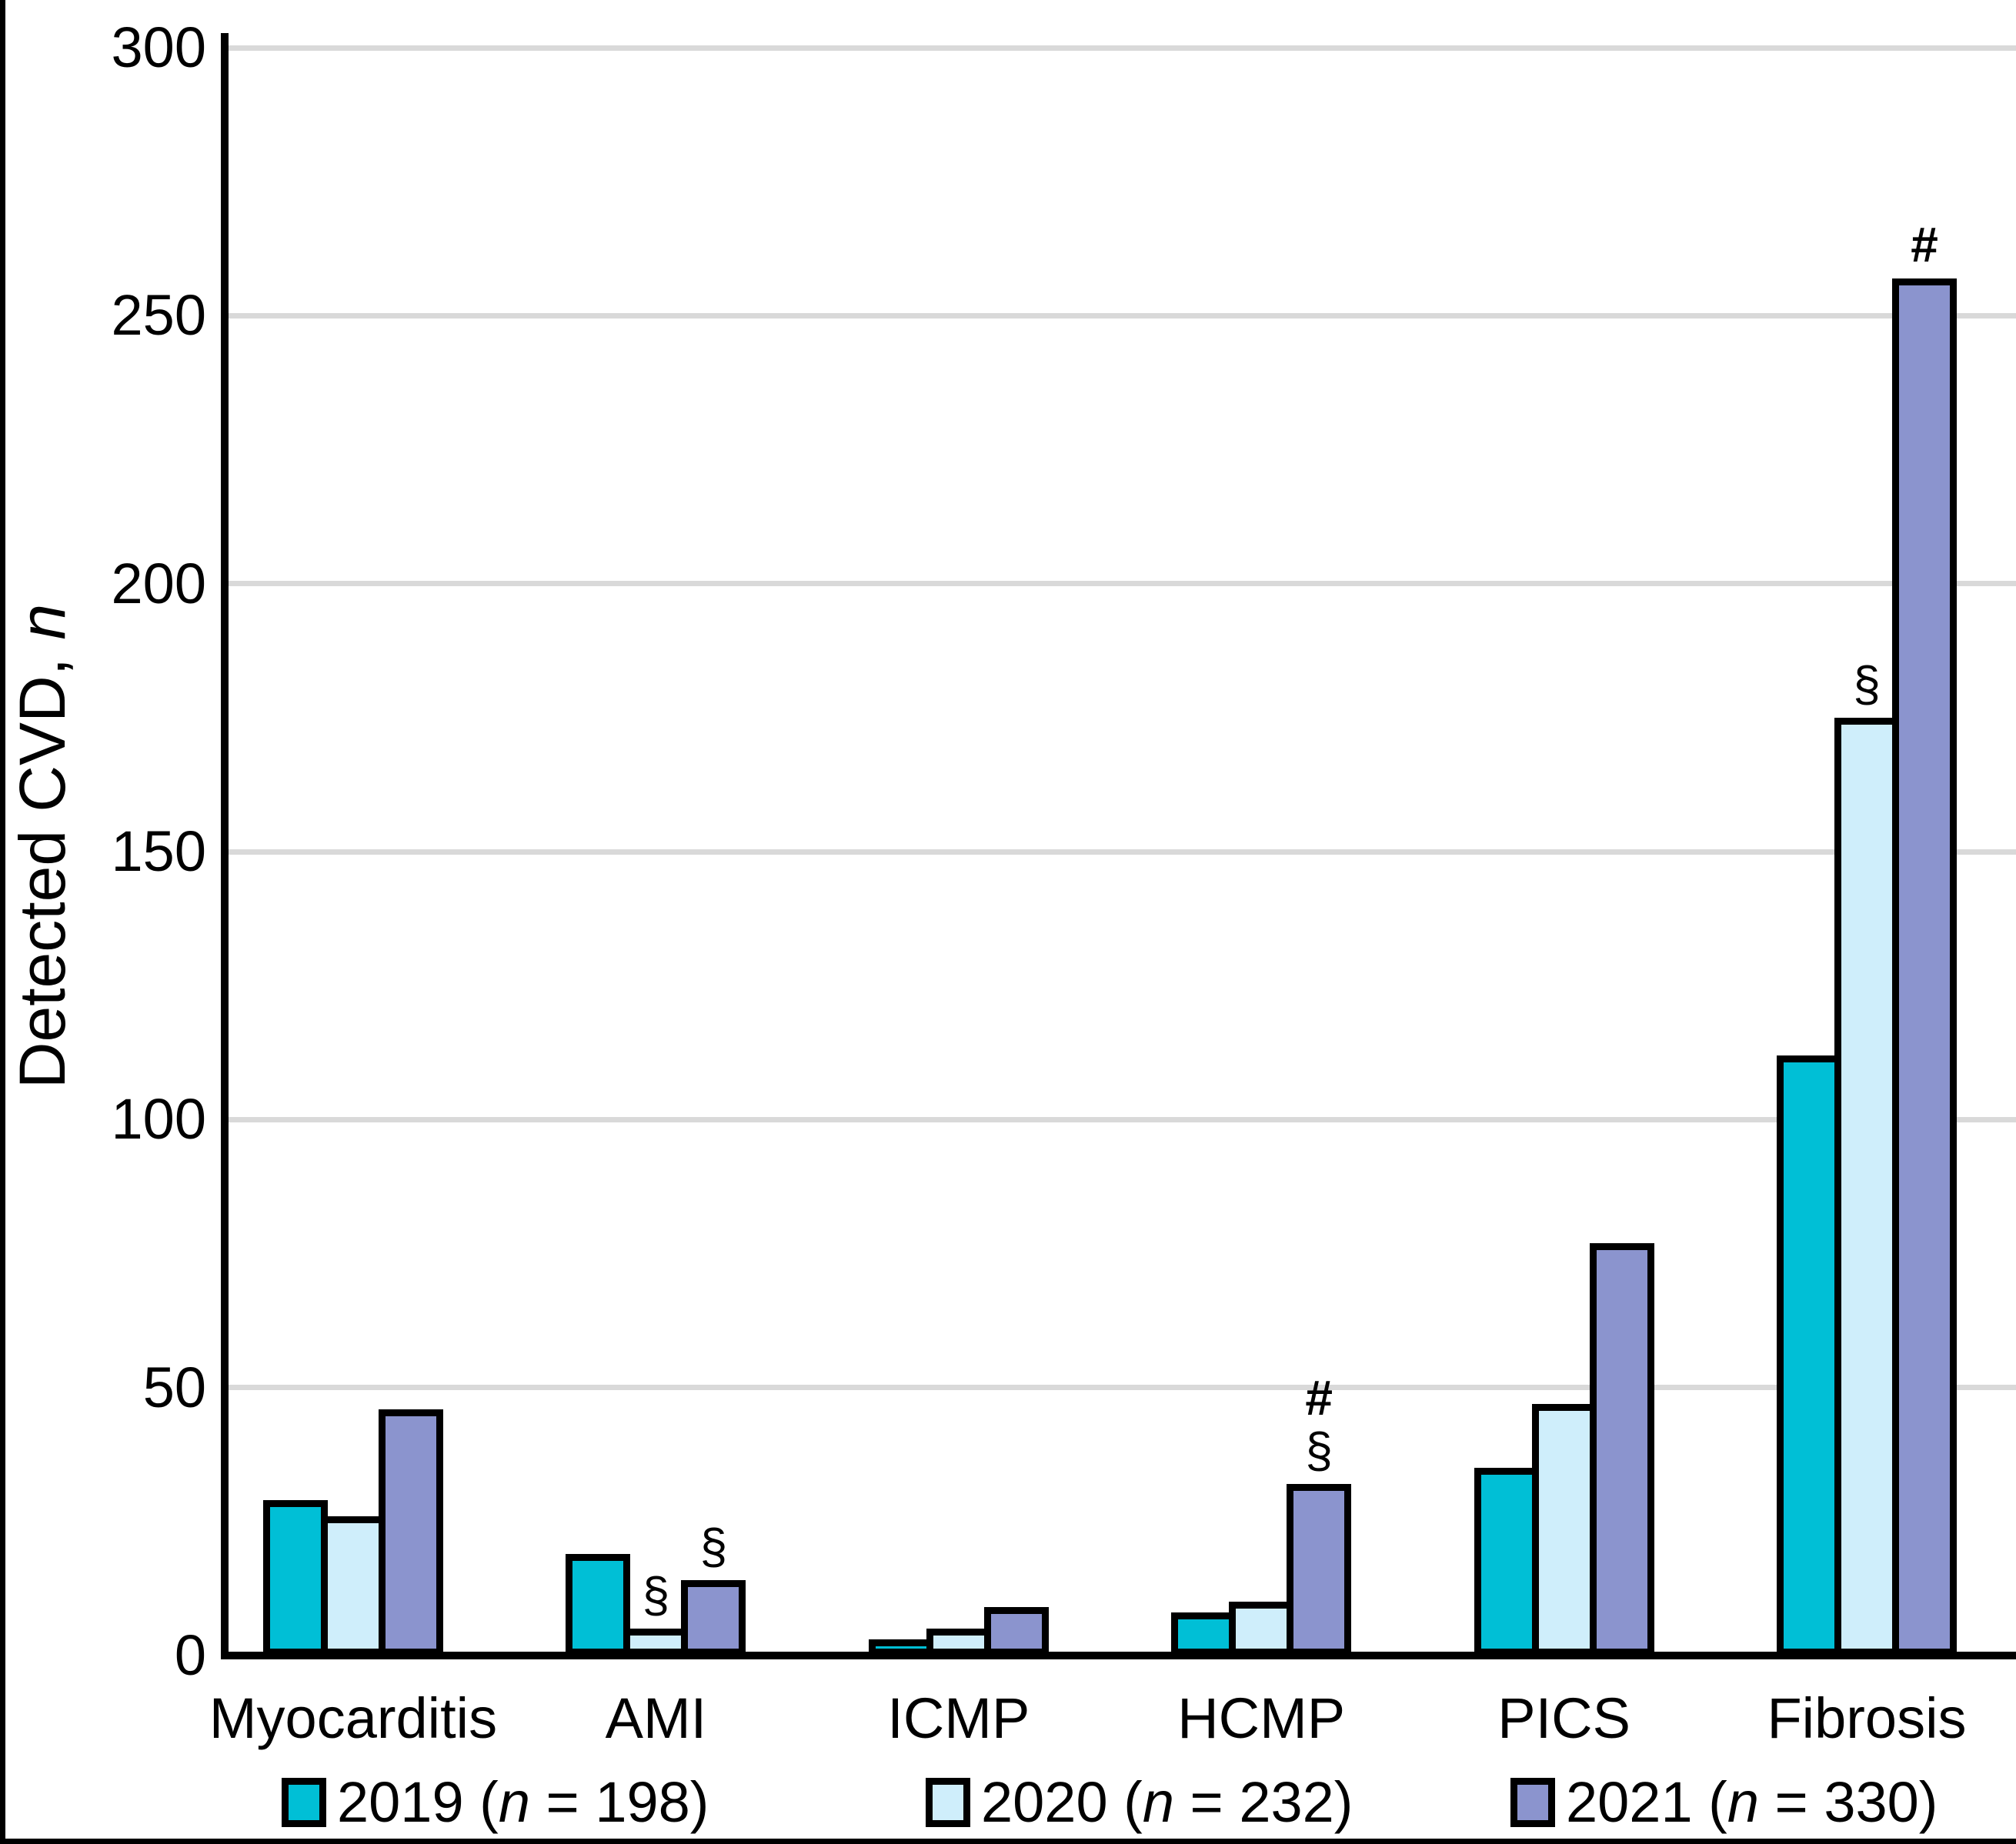 The width and height of the screenshot is (2016, 1844). Describe the element at coordinates (158, 851) in the screenshot. I see `y-tick-label-150: 150` at that location.